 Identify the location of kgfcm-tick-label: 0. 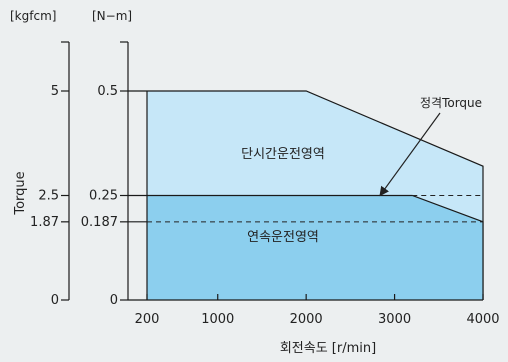
(55, 300).